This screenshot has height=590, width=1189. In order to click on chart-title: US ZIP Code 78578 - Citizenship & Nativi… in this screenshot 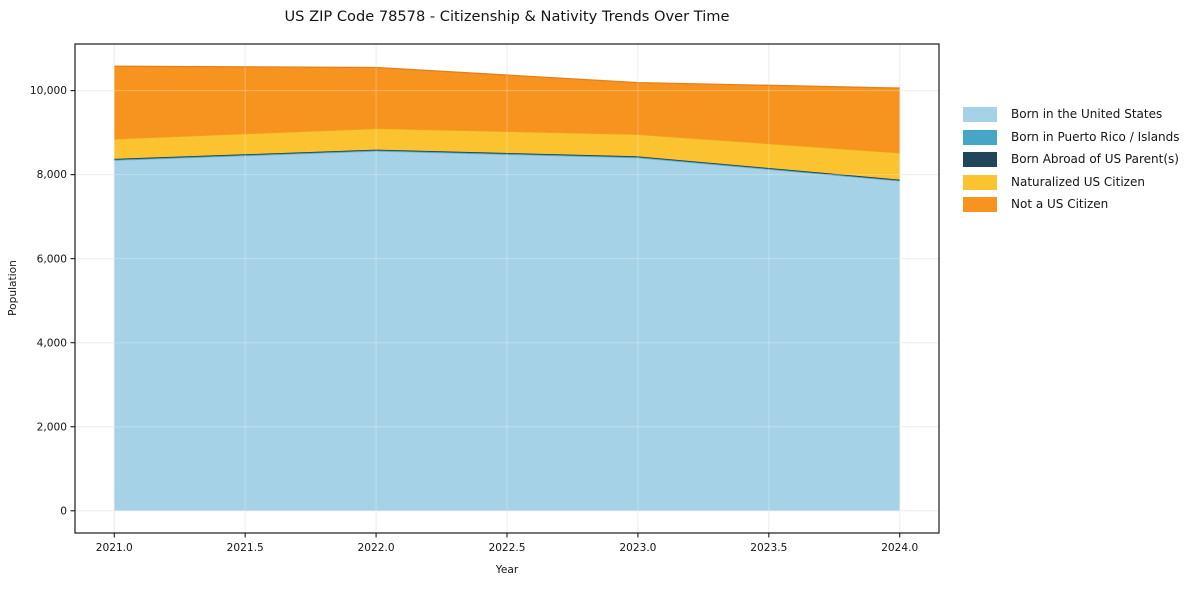, I will do `click(507, 16)`.